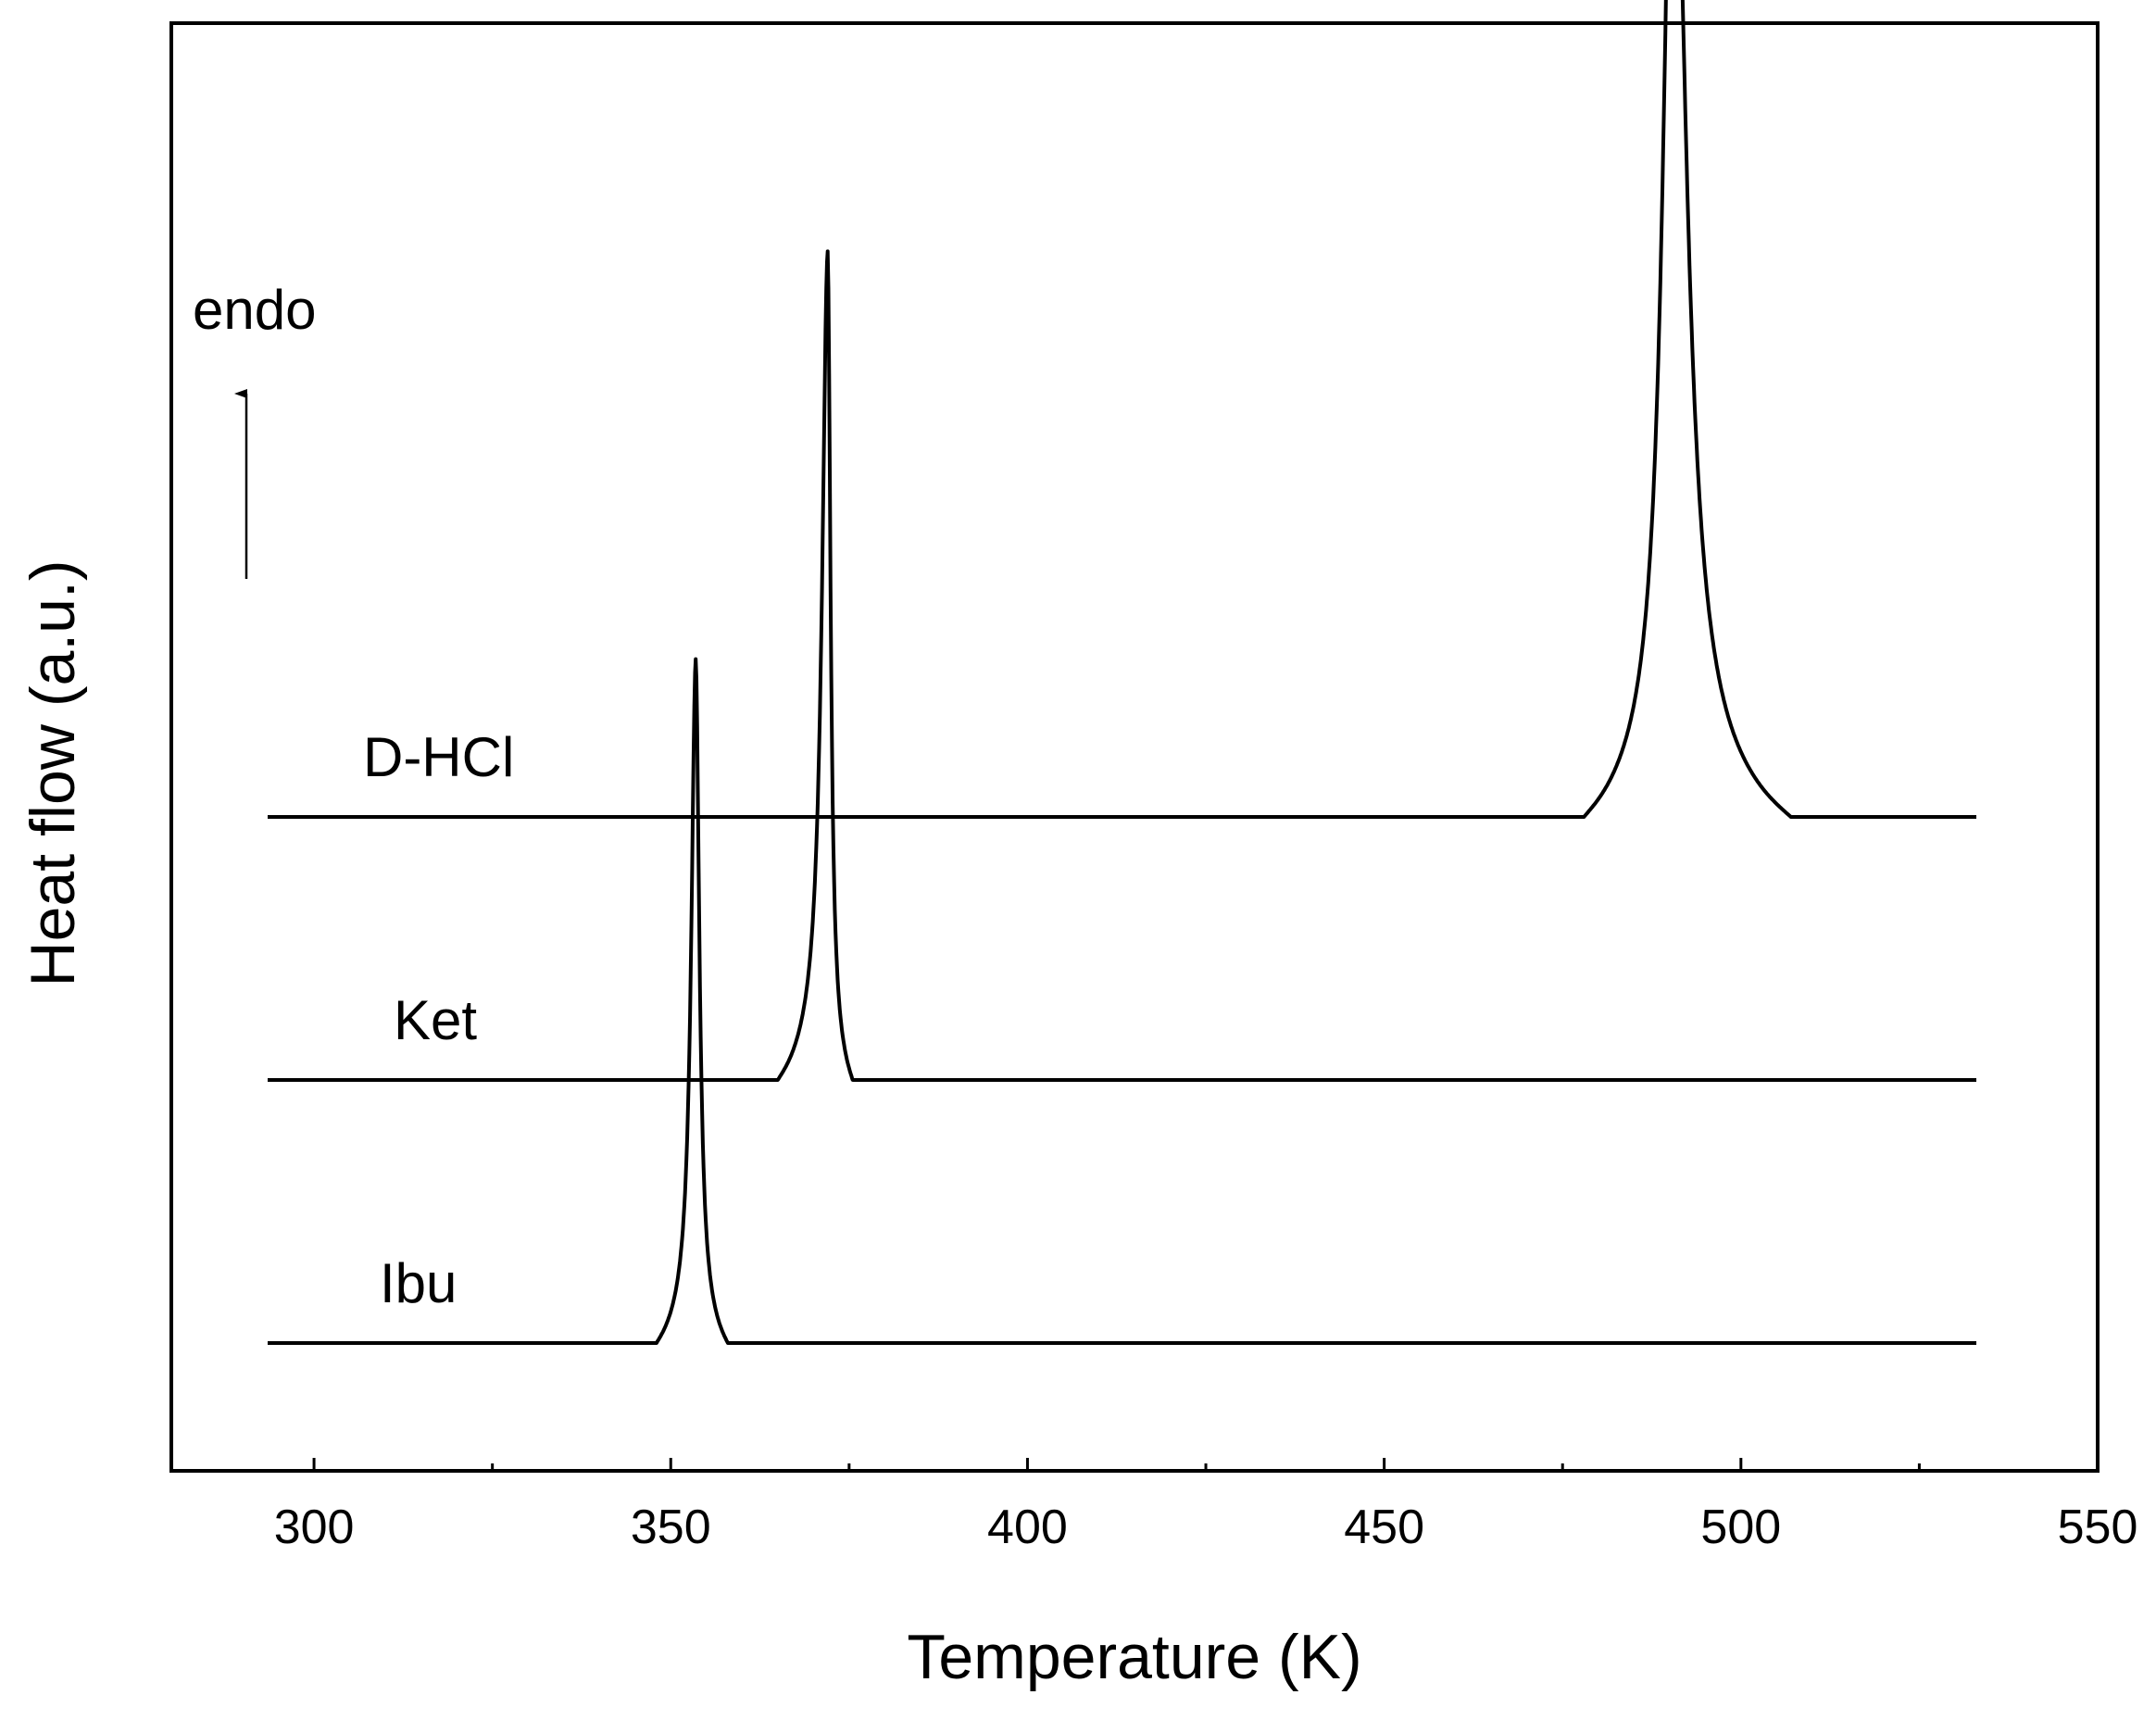 The height and width of the screenshot is (1720, 2156). I want to click on x-tick-label: 300, so click(314, 1527).